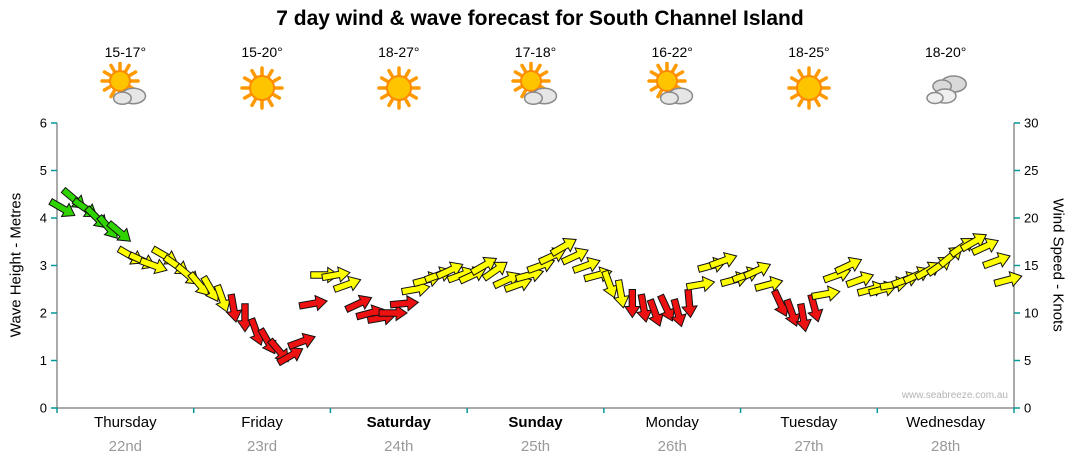 The height and width of the screenshot is (475, 1080). What do you see at coordinates (43, 360) in the screenshot?
I see `left-tick-label: 1` at bounding box center [43, 360].